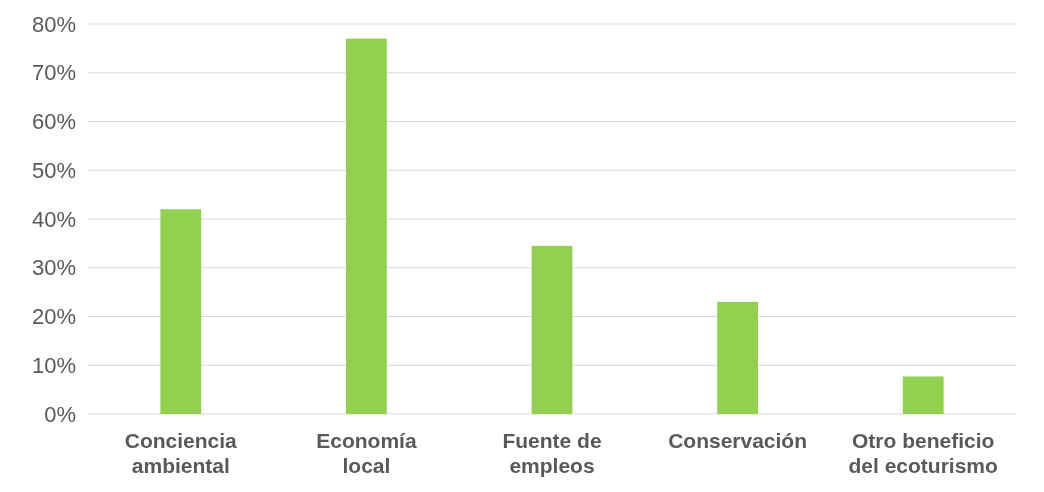 Image resolution: width=1044 pixels, height=492 pixels. What do you see at coordinates (53, 122) in the screenshot?
I see `y-tick-label: 60%` at bounding box center [53, 122].